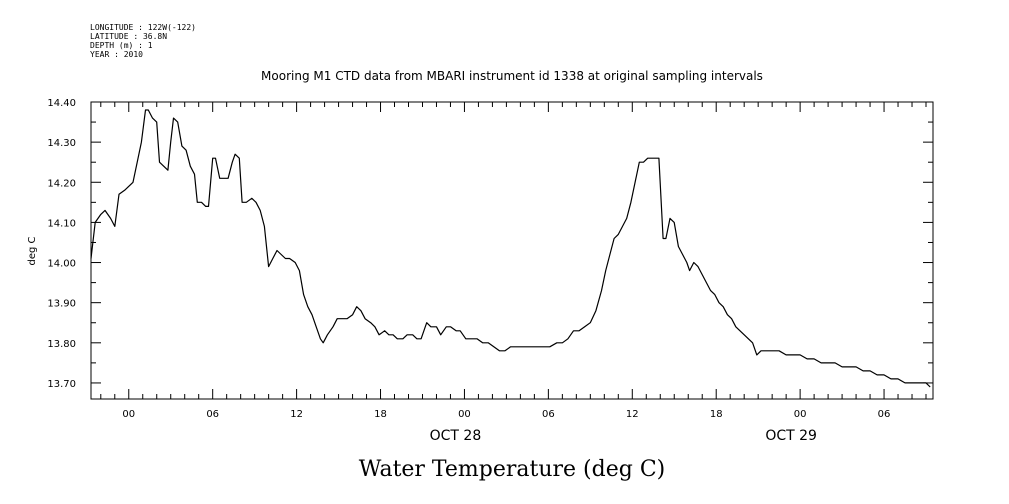 The width and height of the screenshot is (1009, 504). I want to click on x-axis-title: Water Temperature (deg C), so click(512, 469).